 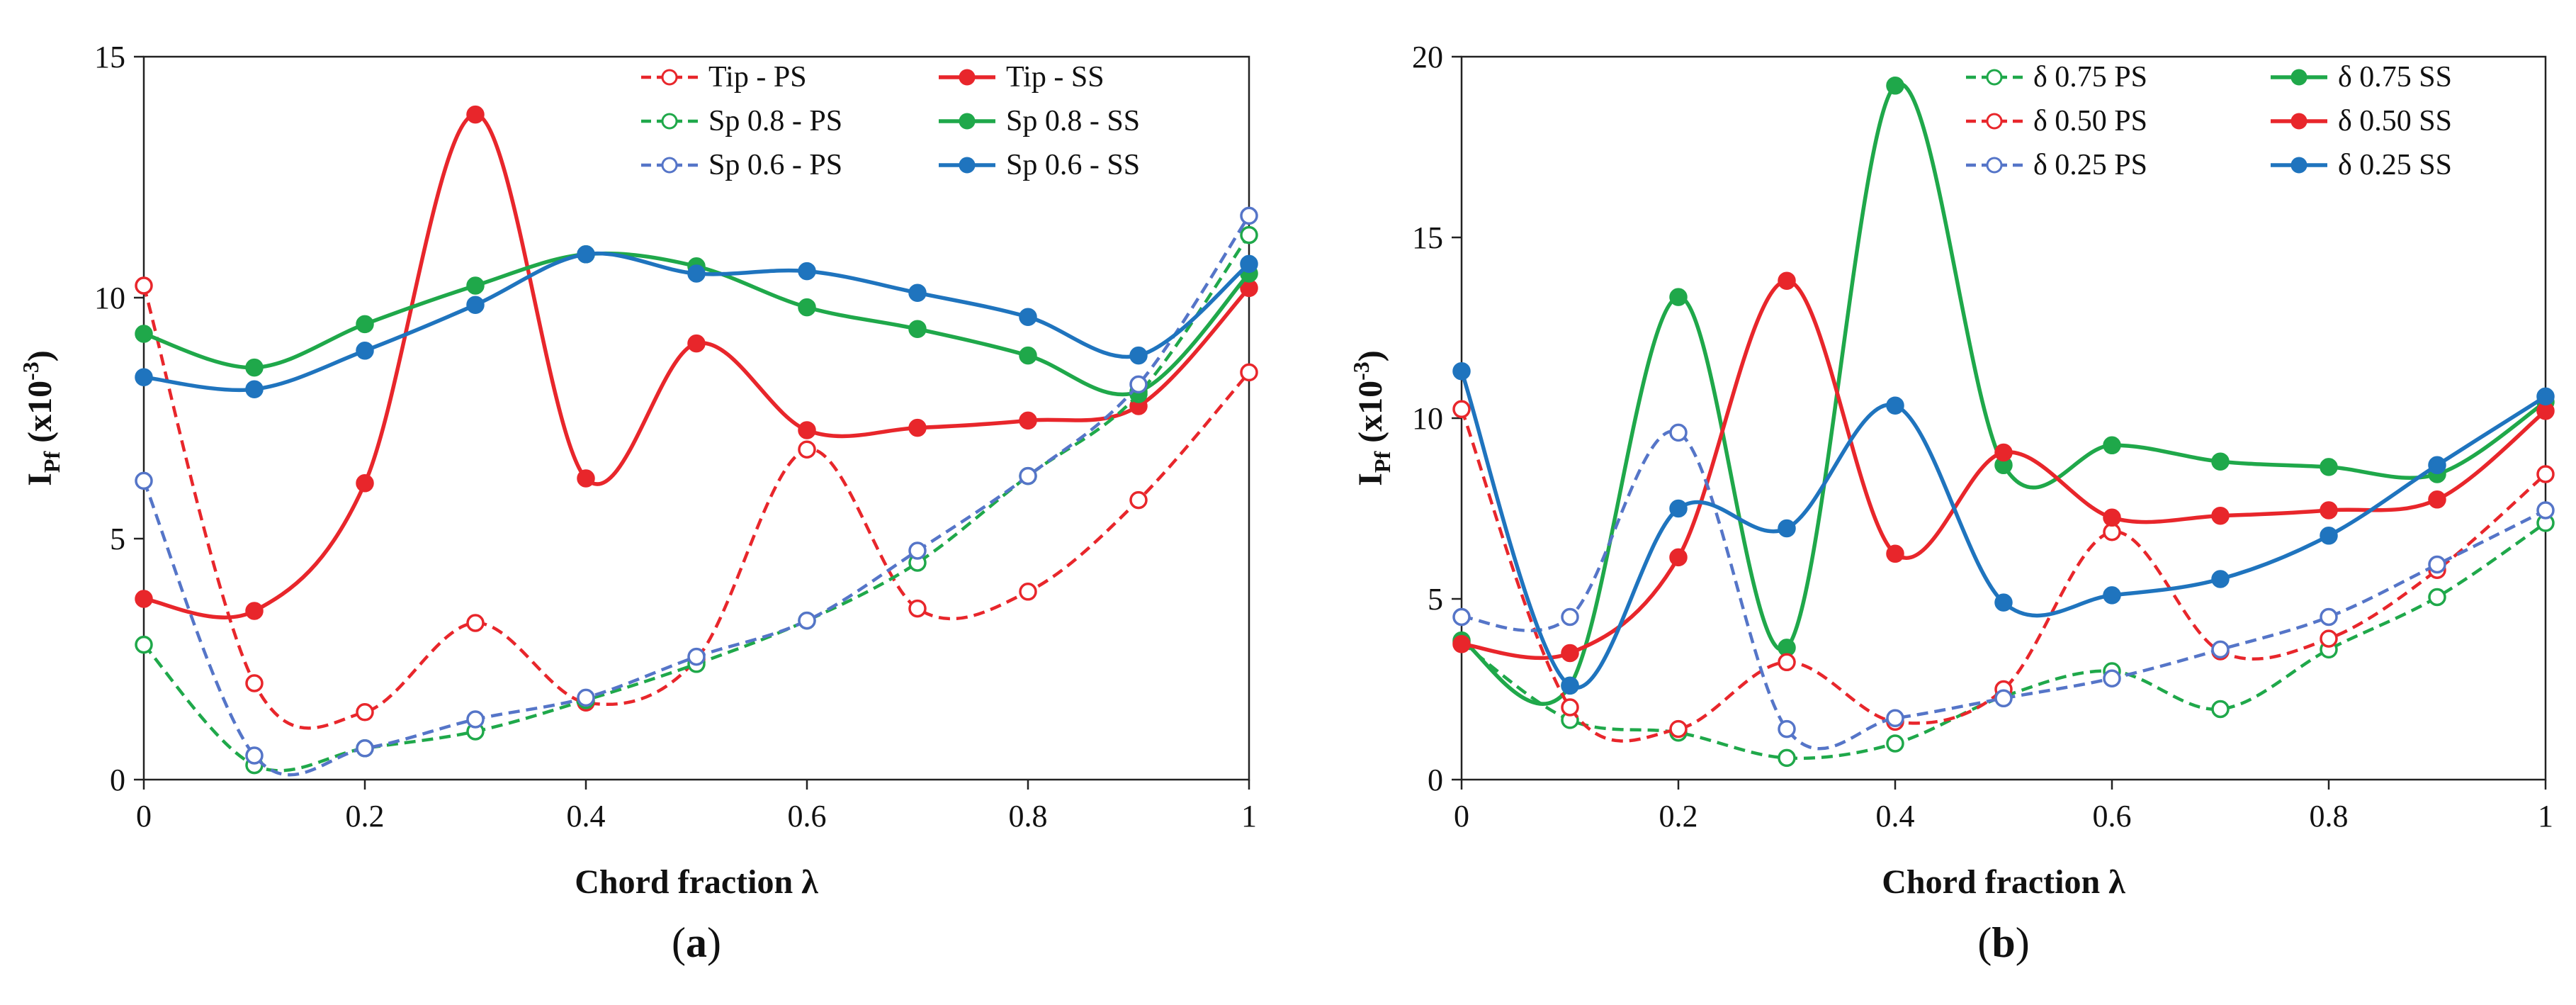 I want to click on legend-item: Sp 0.6 - PS, so click(x=741, y=165).